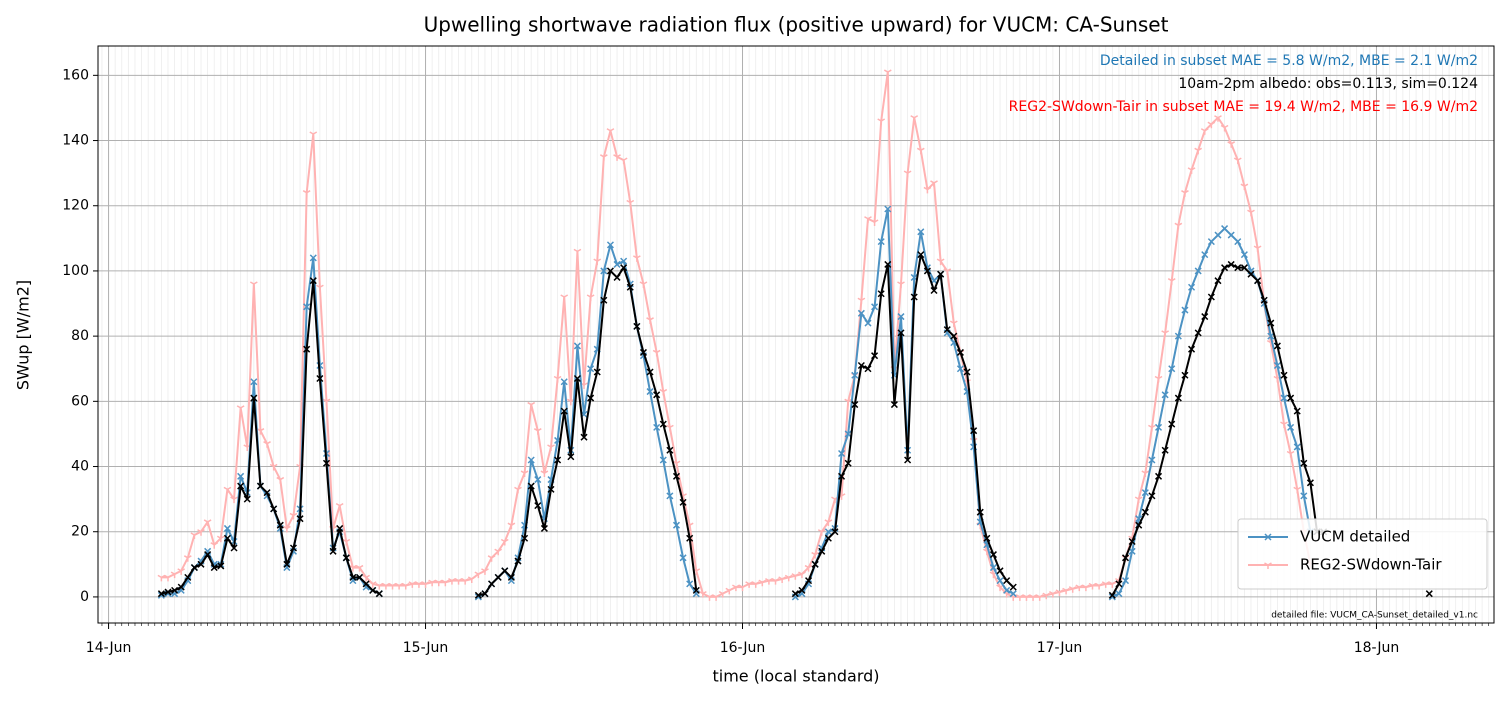 This screenshot has height=701, width=1507. What do you see at coordinates (1060, 648) in the screenshot?
I see `x-tick-label: 17-Jun` at bounding box center [1060, 648].